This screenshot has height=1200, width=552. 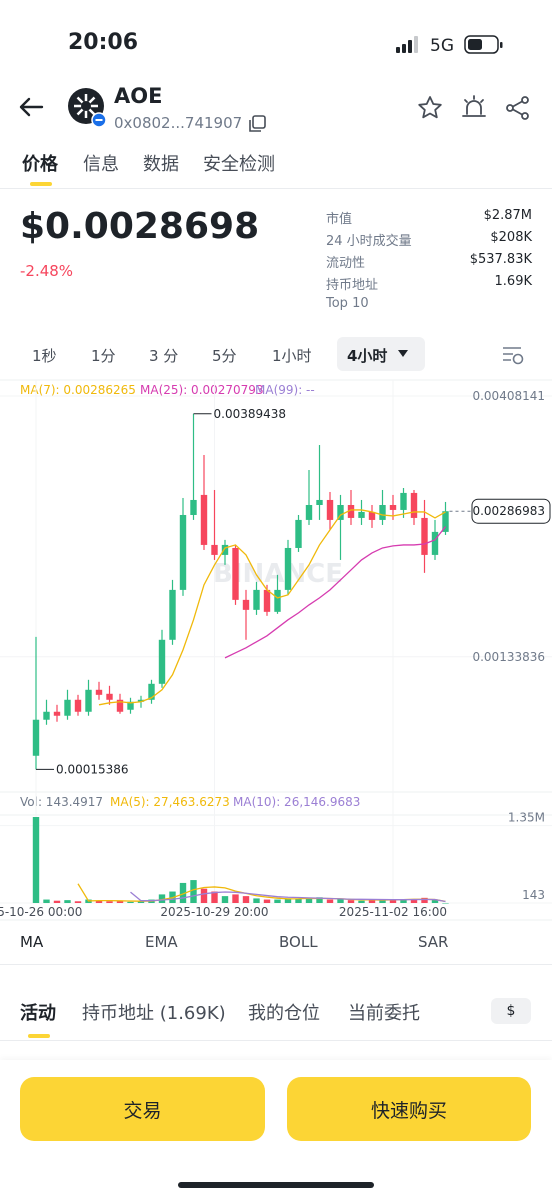 I want to click on copy-button, so click(x=257, y=124).